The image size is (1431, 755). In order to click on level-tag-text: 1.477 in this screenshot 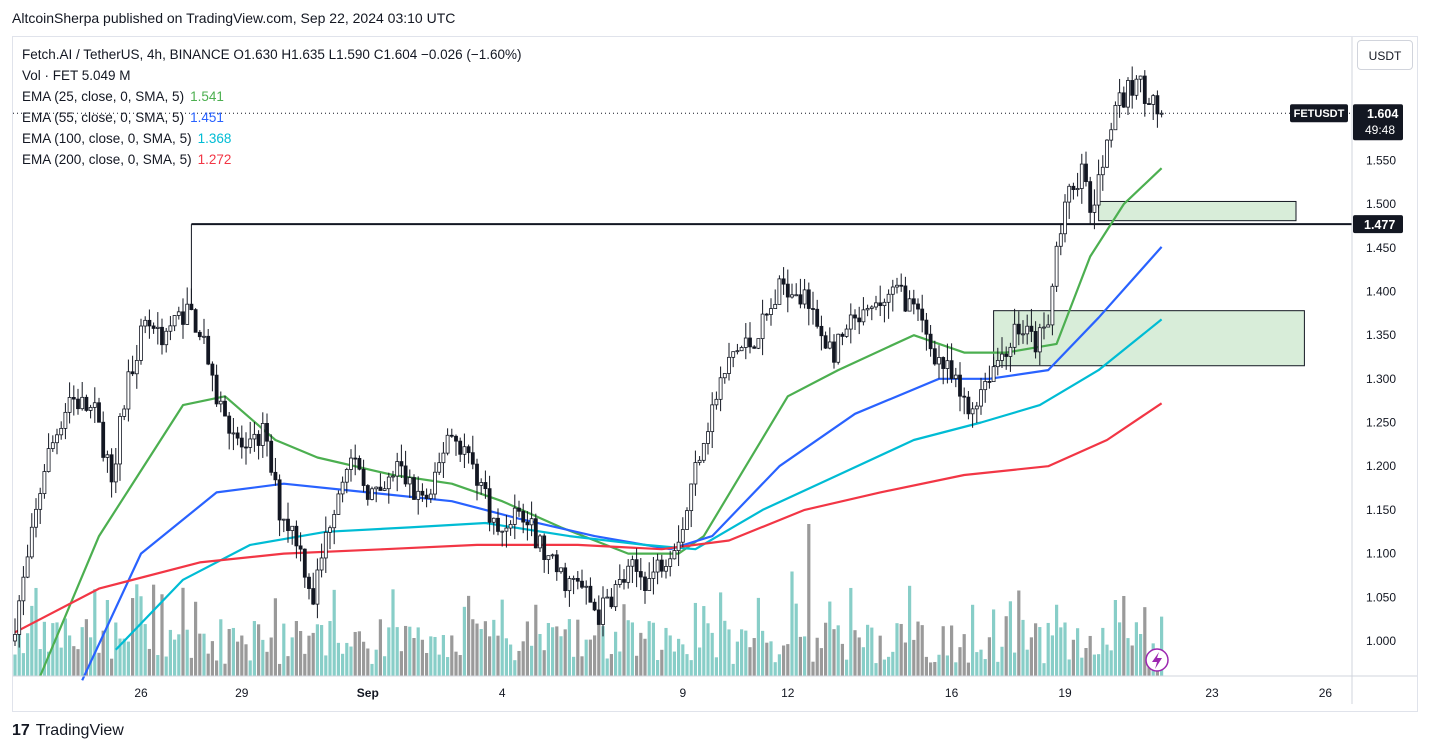, I will do `click(1379, 225)`.